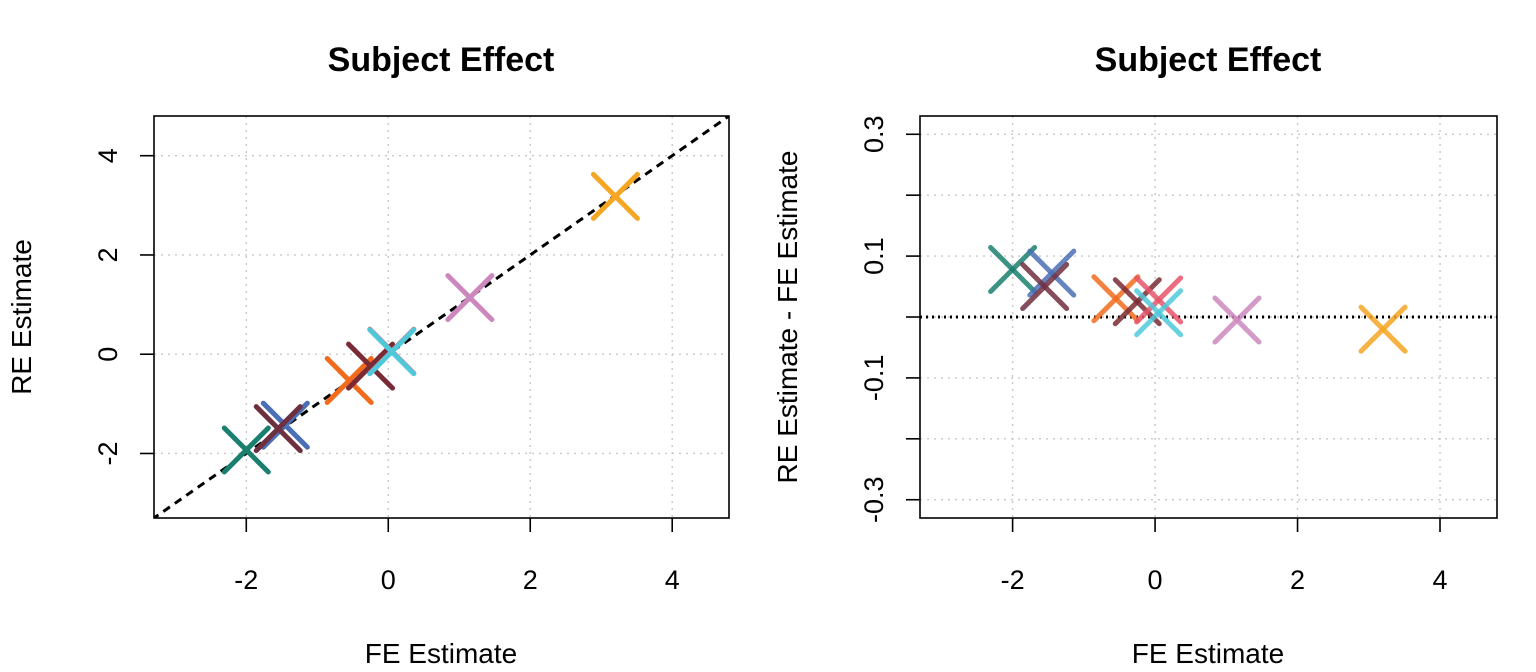 The image size is (1536, 672). I want to click on y-axis-label: RE Estimate, so click(21, 317).